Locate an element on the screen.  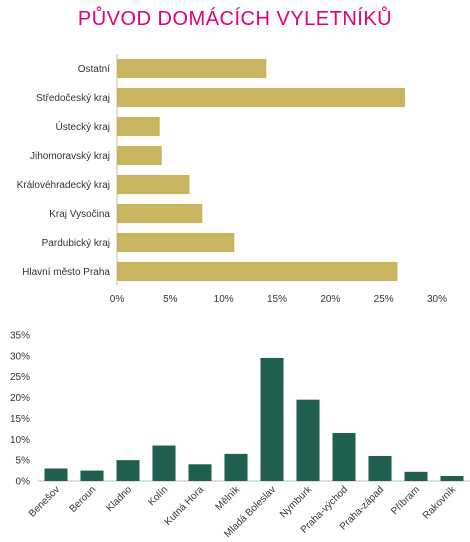
v-category-label: Mělník is located at coordinates (228, 498).